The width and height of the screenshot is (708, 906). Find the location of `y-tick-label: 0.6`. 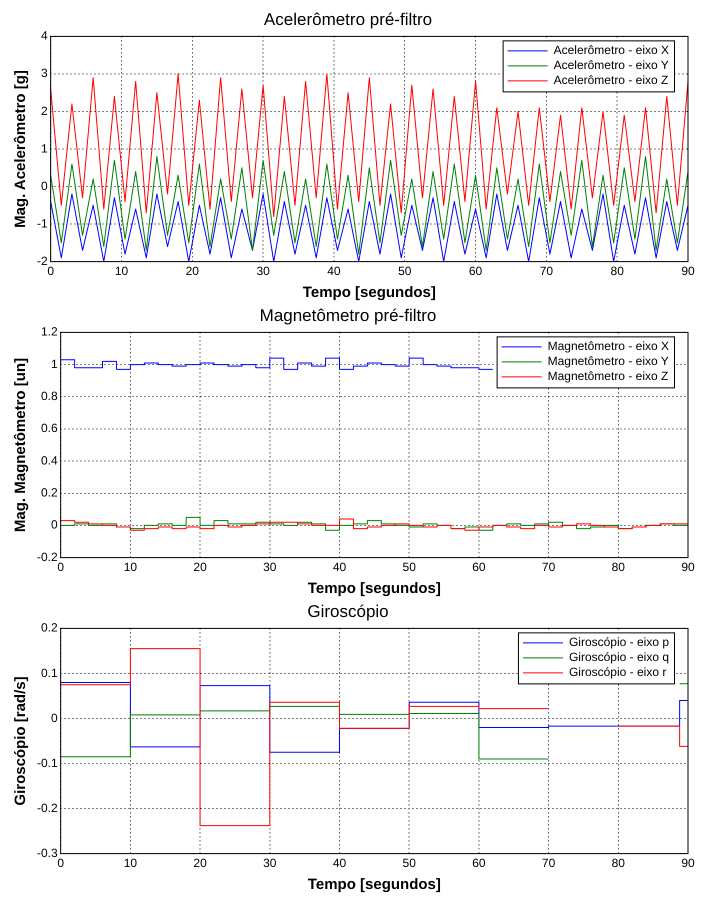

y-tick-label: 0.6 is located at coordinates (49, 428).